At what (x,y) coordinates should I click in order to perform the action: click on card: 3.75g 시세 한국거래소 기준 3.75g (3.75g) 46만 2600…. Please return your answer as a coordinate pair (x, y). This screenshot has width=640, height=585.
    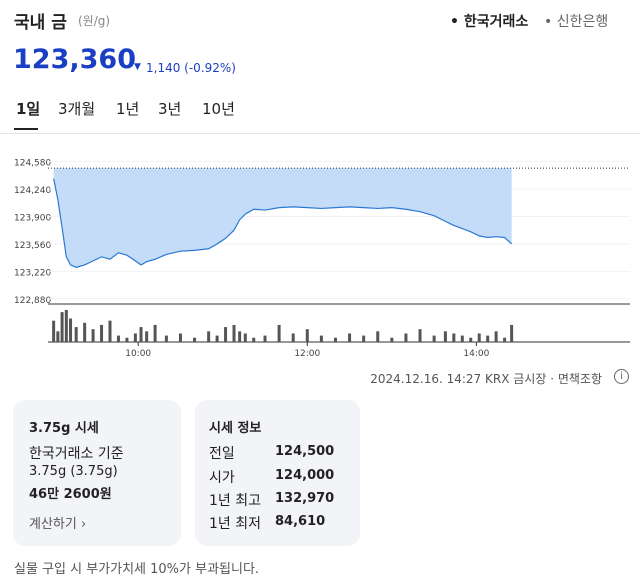
    Looking at the image, I should click on (97, 473).